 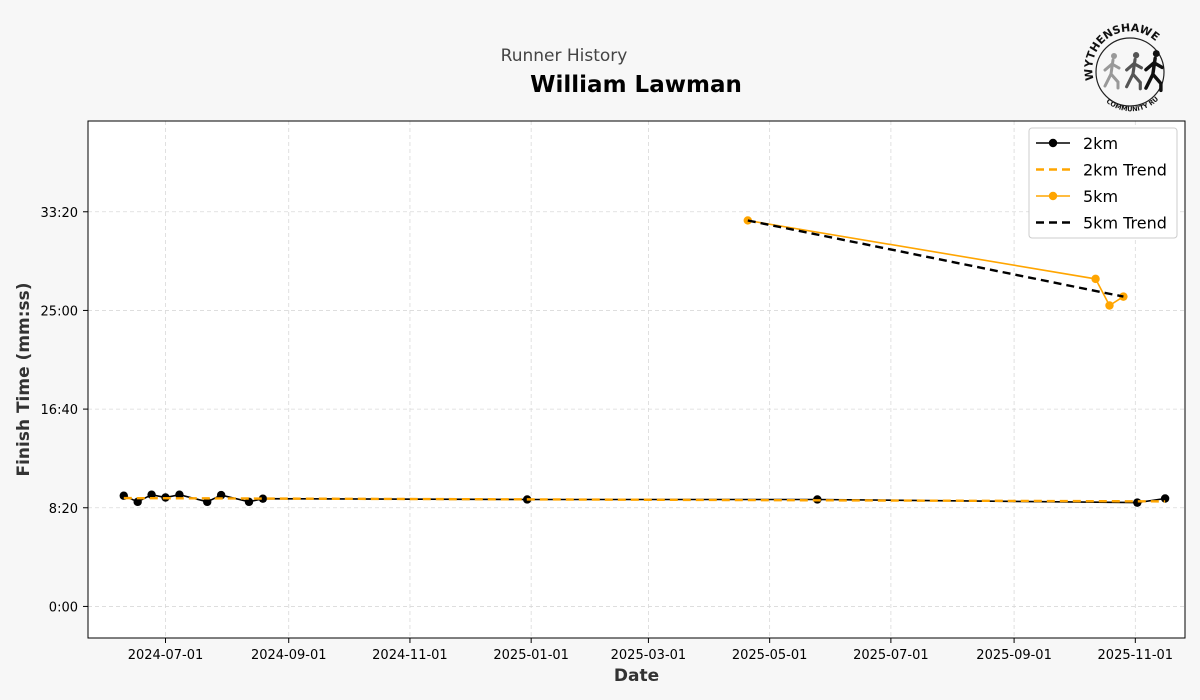 I want to click on logo-runner-grey-head, so click(x=1114, y=56).